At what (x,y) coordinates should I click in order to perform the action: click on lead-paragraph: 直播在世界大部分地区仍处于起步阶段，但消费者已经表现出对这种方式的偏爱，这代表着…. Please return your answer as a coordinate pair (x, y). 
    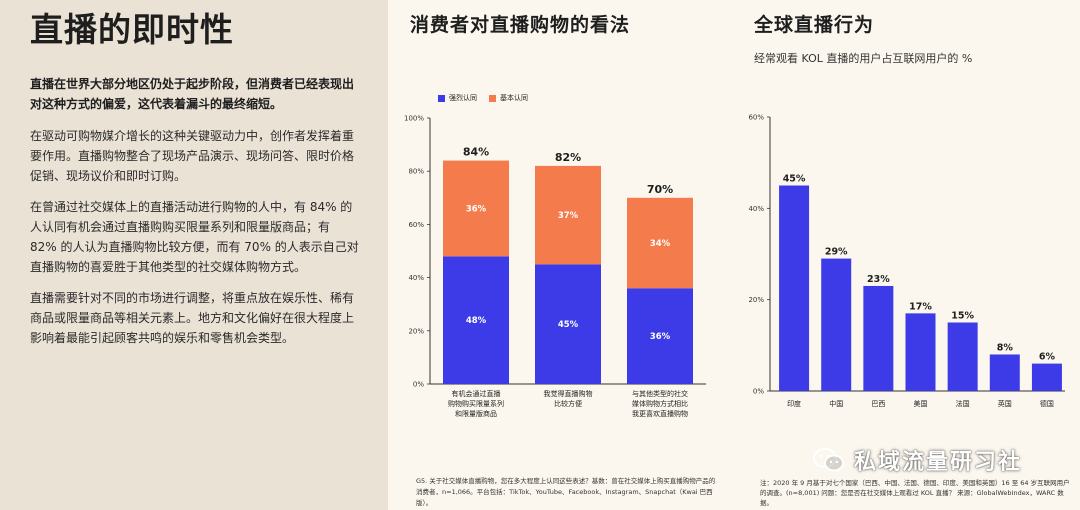
    Looking at the image, I should click on (192, 94).